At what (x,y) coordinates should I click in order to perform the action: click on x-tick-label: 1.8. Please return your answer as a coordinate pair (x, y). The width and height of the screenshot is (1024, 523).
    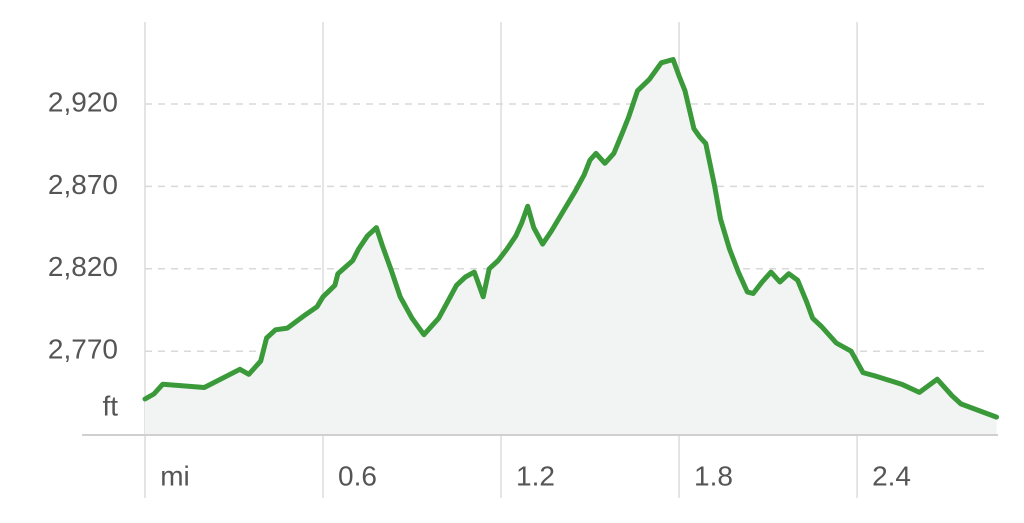
    Looking at the image, I should click on (713, 475).